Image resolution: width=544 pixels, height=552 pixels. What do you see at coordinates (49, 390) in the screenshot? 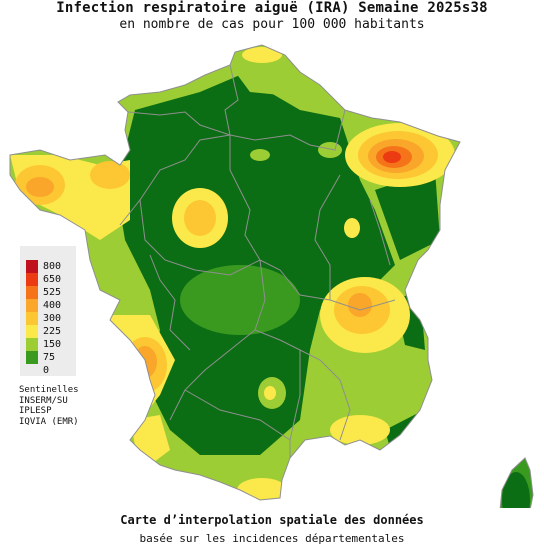
I see `source-line: Sentinelles` at bounding box center [49, 390].